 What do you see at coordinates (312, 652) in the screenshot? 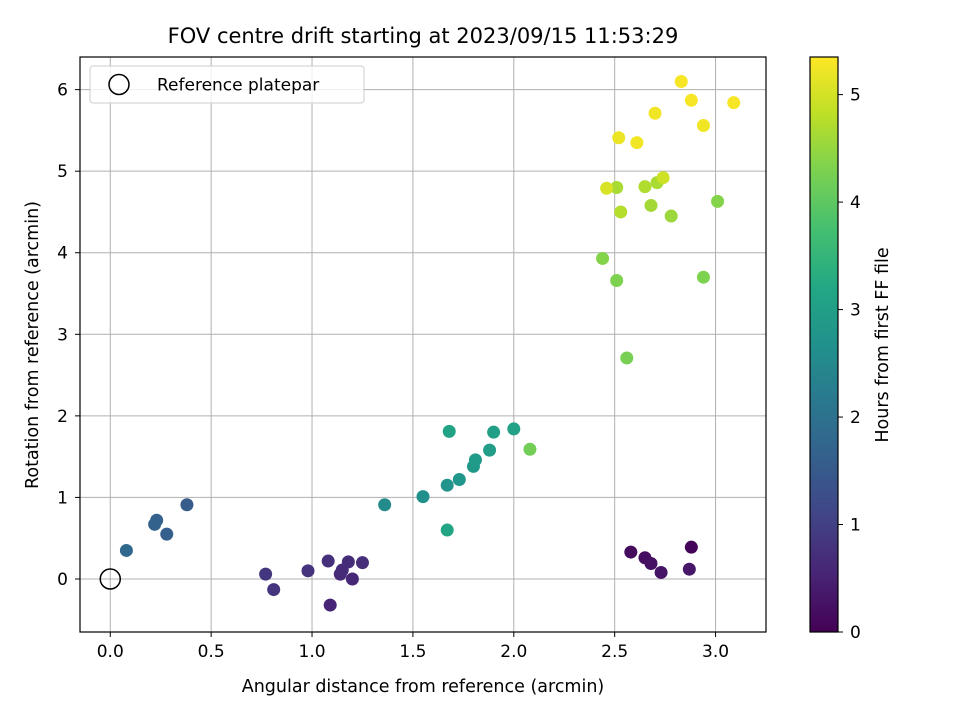
I see `x-tick-label: 1.0` at bounding box center [312, 652].